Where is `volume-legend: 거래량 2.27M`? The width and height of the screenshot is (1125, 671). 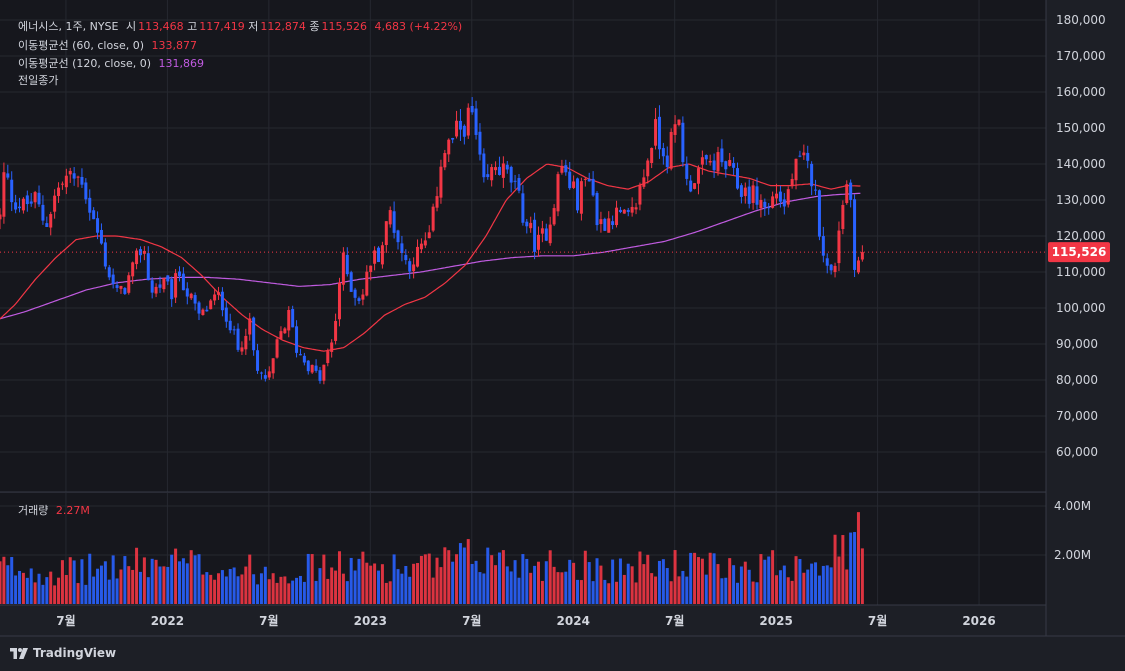
volume-legend: 거래량 2.27M is located at coordinates (54, 510).